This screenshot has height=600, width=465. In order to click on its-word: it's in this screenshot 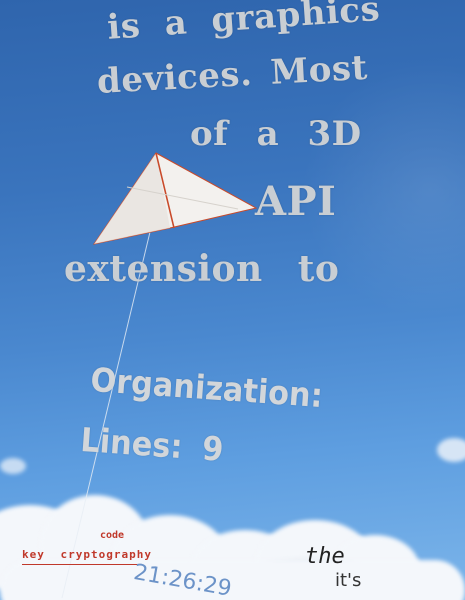, I will do `click(348, 580)`.